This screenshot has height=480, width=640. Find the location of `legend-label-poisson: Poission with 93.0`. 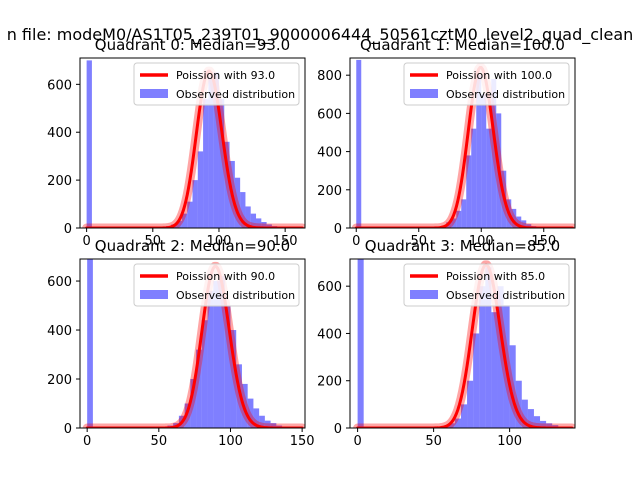

legend-label-poisson: Poission with 93.0 is located at coordinates (225, 75).